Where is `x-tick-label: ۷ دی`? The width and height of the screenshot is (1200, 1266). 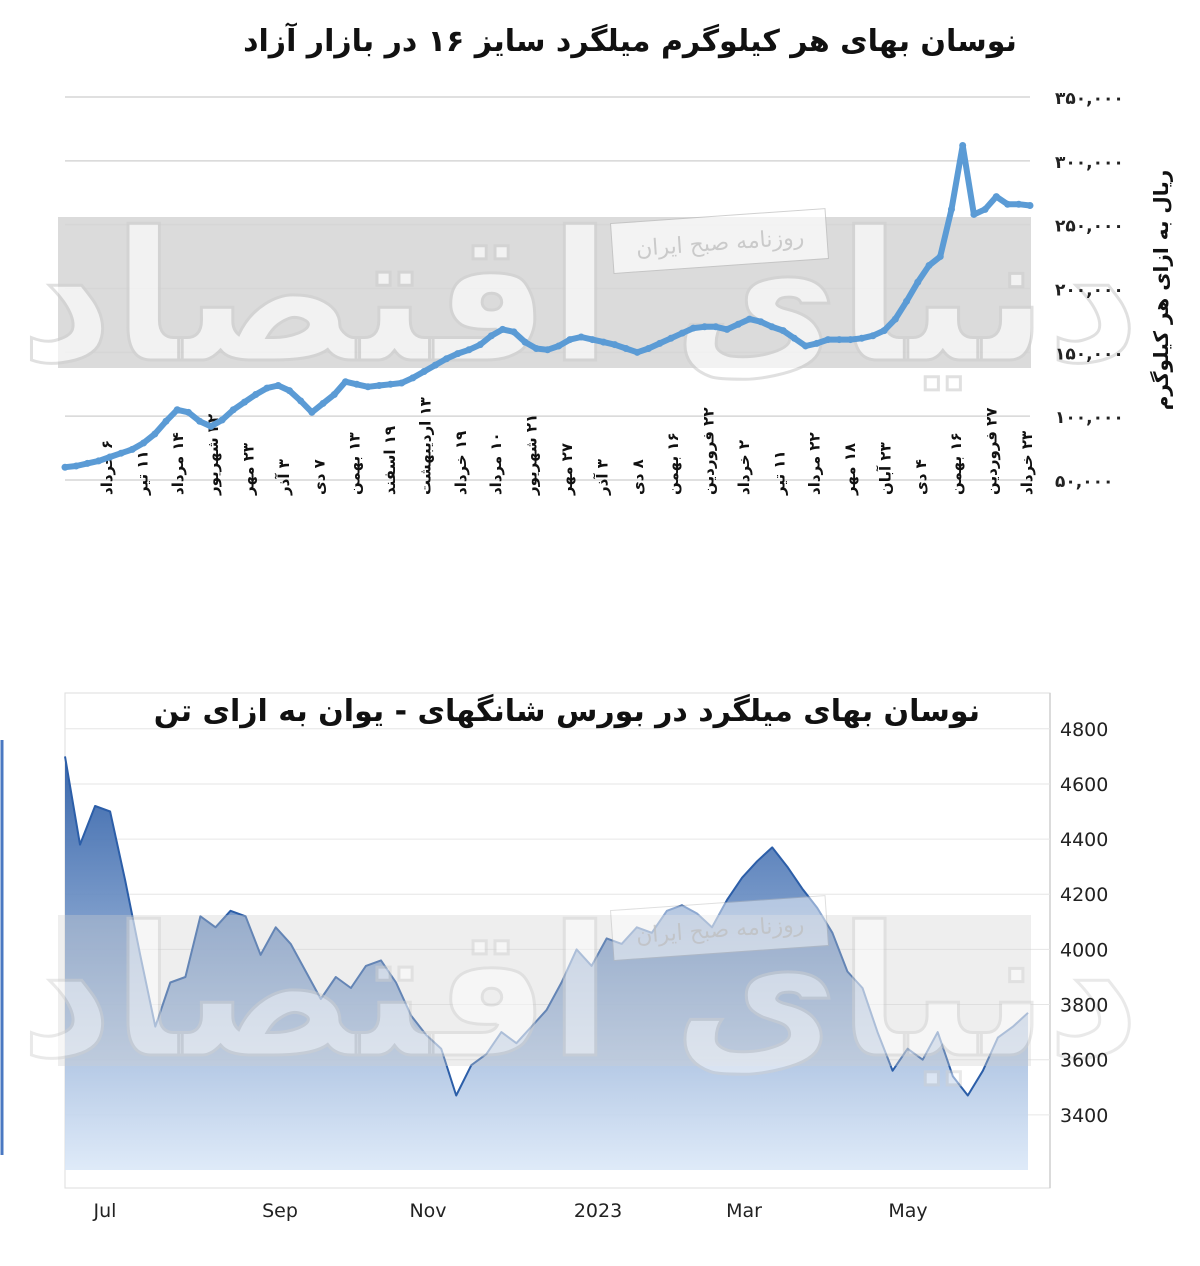 x-tick-label: ۷ دی is located at coordinates (319, 477).